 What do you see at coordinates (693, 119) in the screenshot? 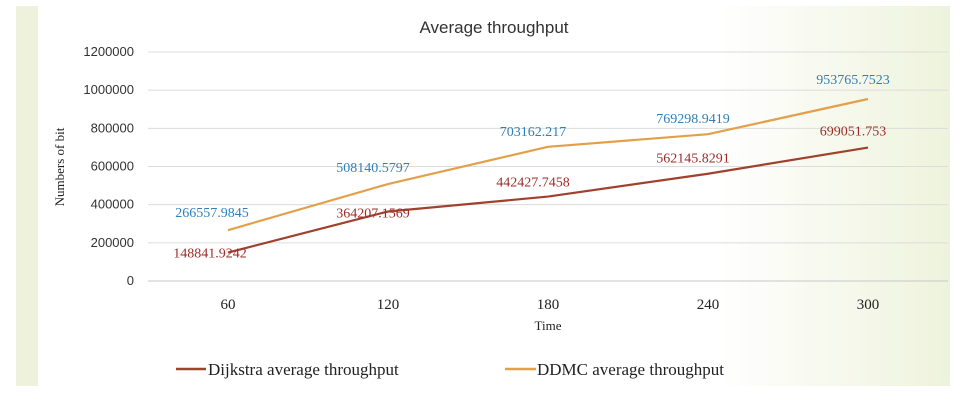
I see `data-label-ddmc: 769298.9419` at bounding box center [693, 119].